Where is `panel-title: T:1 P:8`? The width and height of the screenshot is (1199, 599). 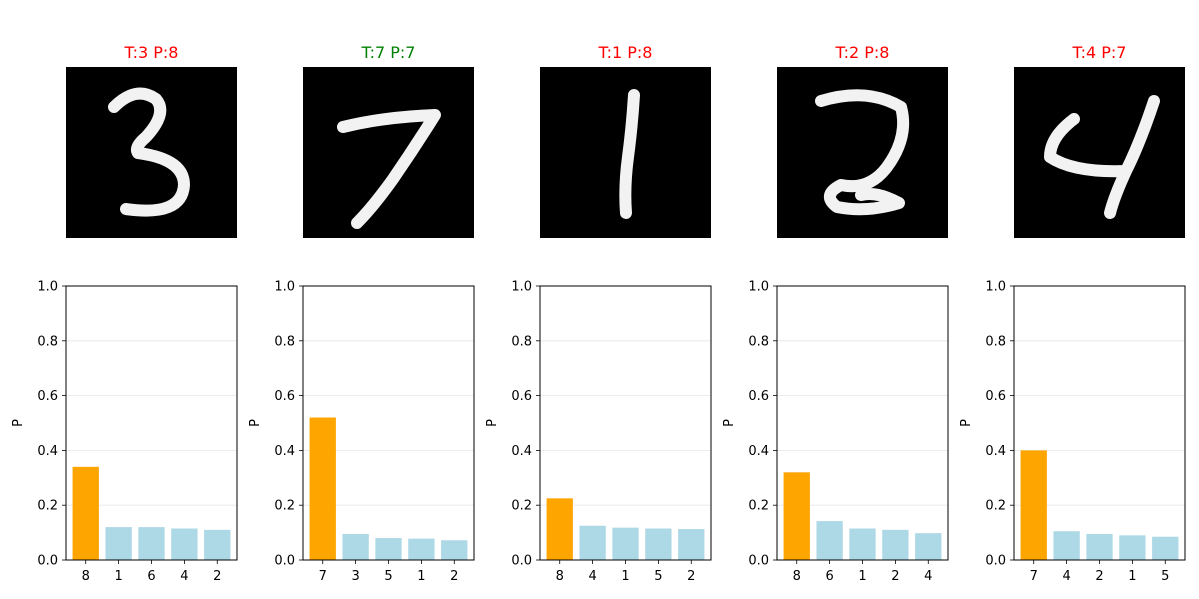 panel-title: T:1 P:8 is located at coordinates (625, 52).